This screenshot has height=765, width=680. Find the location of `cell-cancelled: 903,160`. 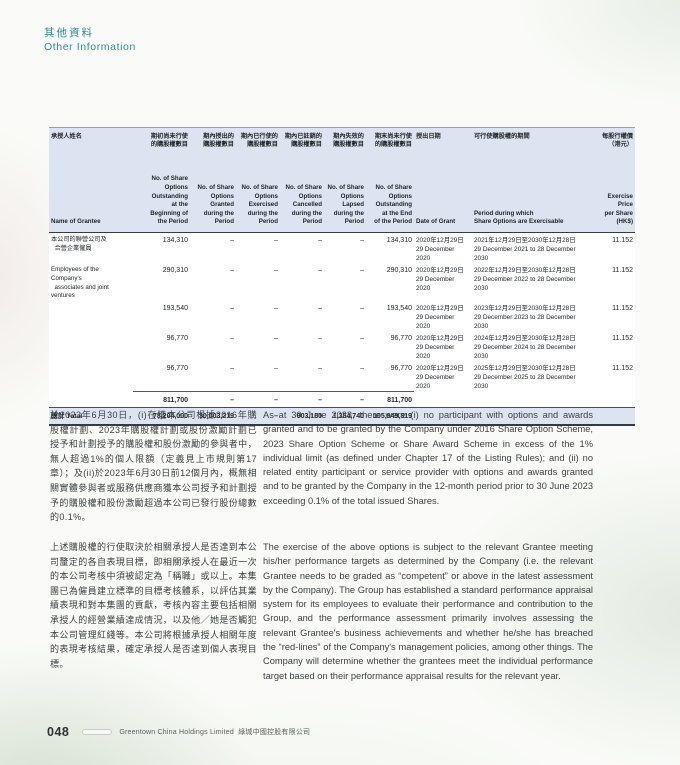

cell-cancelled: 903,160 is located at coordinates (302, 416).